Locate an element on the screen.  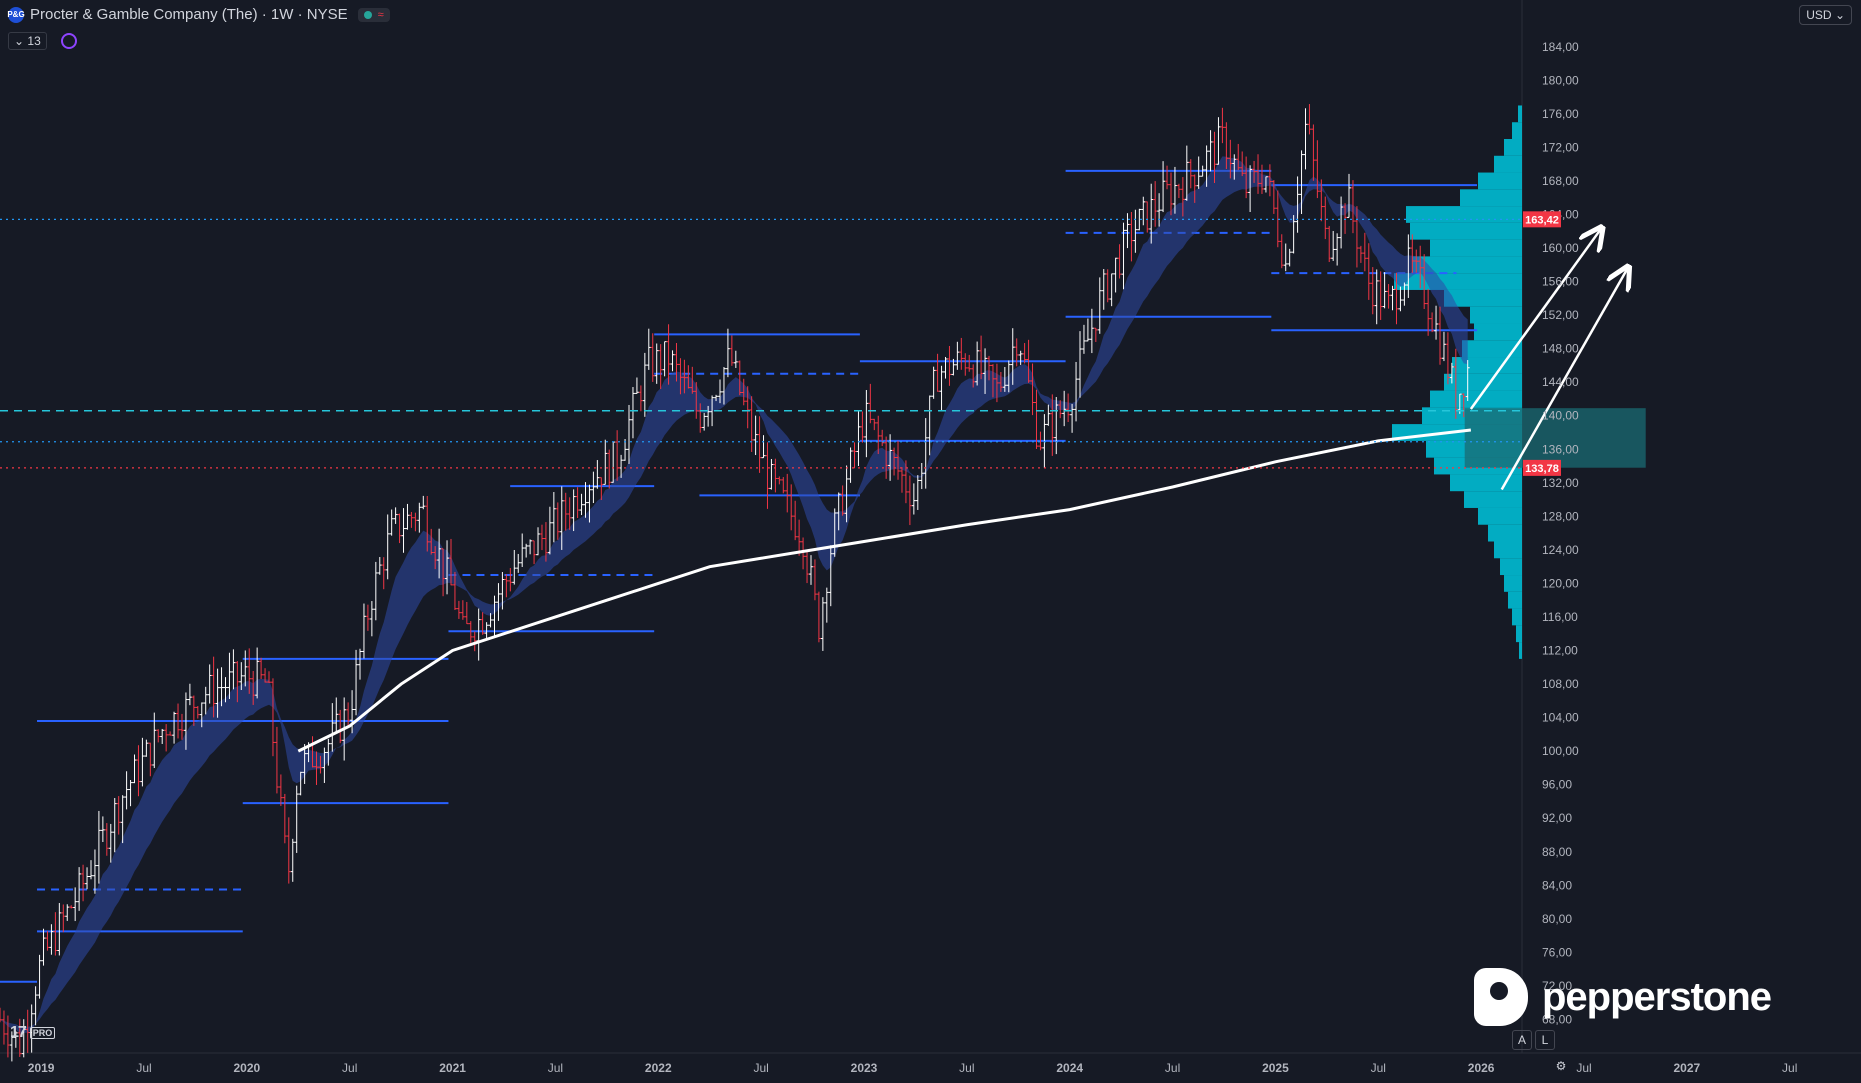
price-tag-label: 133,78 is located at coordinates (1542, 469).